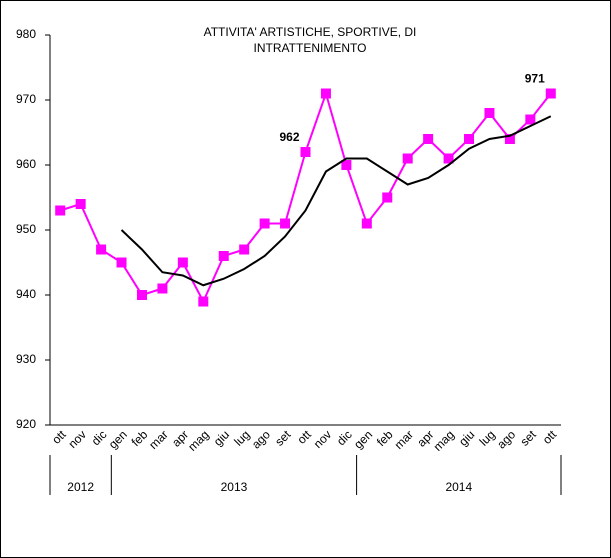  What do you see at coordinates (289, 137) in the screenshot?
I see `data-label: 962` at bounding box center [289, 137].